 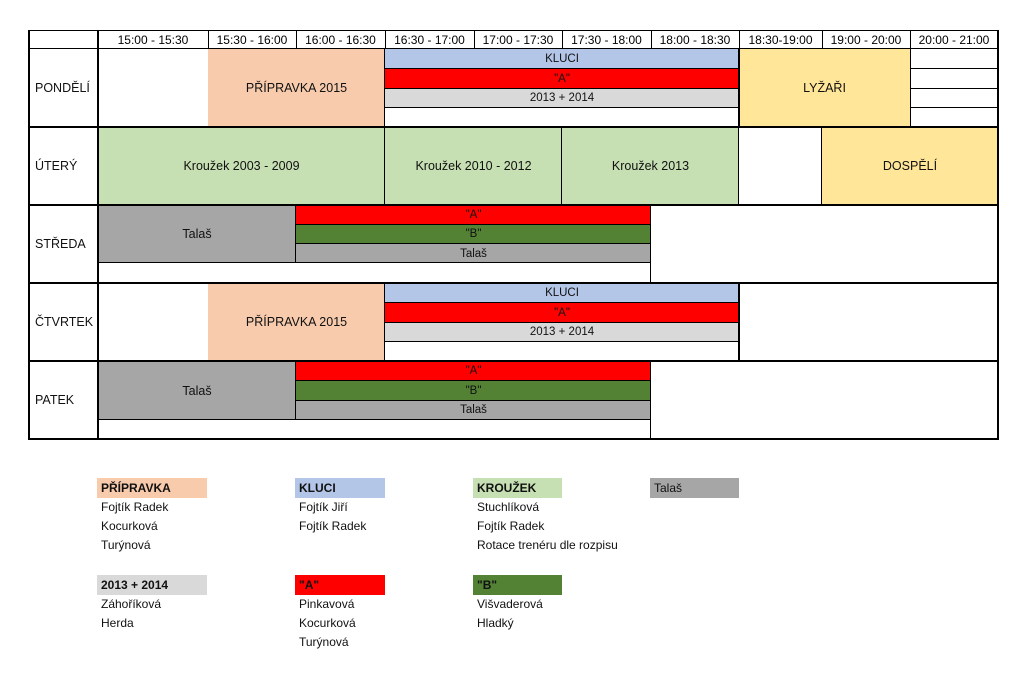 I want to click on legend-pripravka-item: Kocurková, so click(x=129, y=526).